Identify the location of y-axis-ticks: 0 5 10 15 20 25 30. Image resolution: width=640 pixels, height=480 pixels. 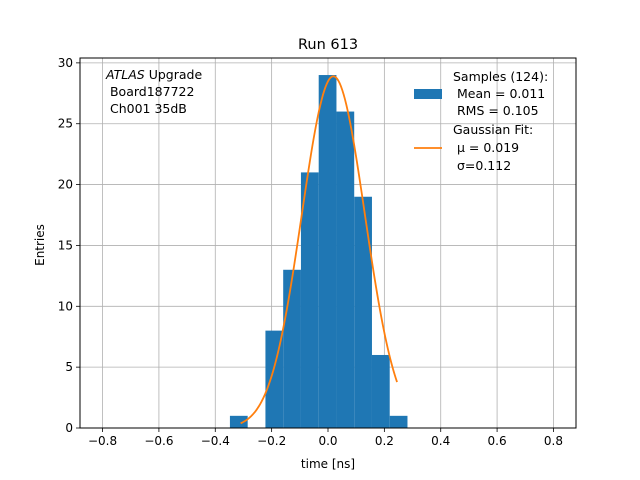
(69, 245).